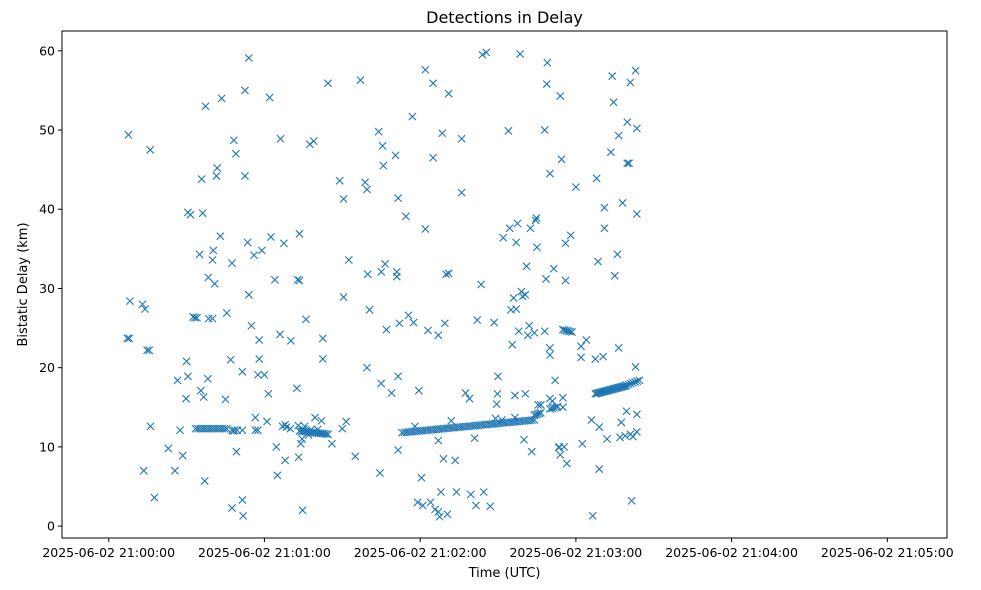  Describe the element at coordinates (420, 552) in the screenshot. I see `x-tick-label: 2025-06-02 21:02:00` at that location.